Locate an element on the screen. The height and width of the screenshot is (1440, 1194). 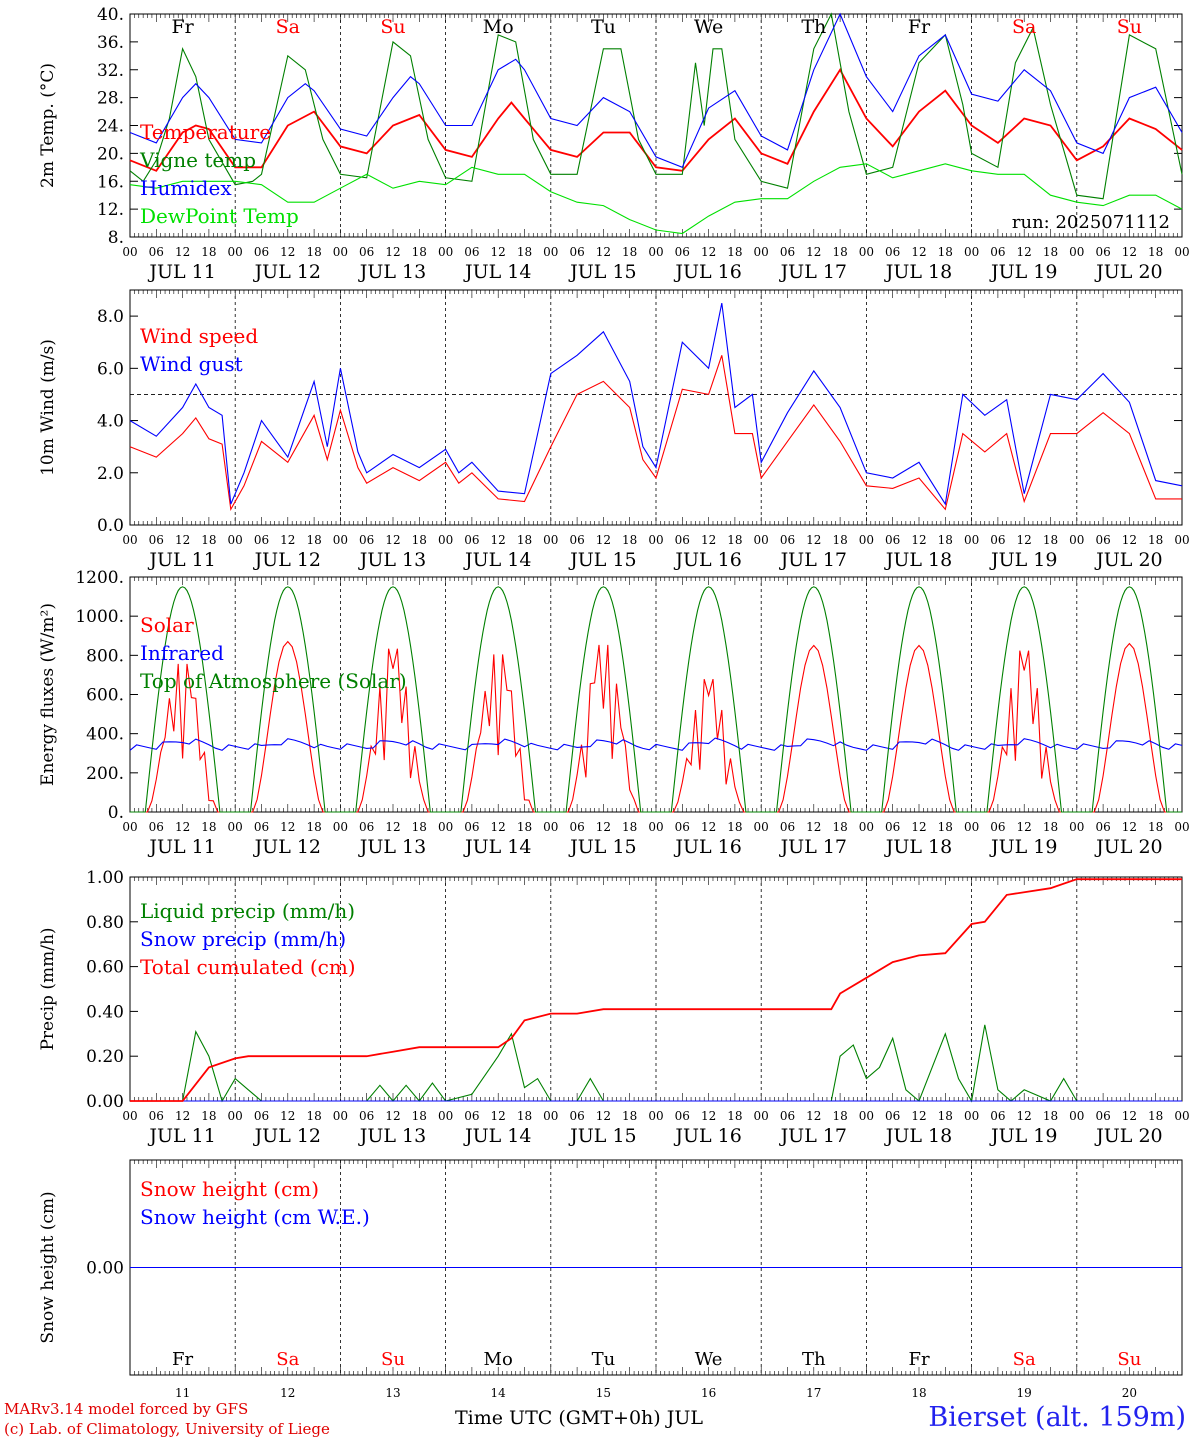
legend-entry: Liquid precip (mm/h) is located at coordinates (247, 911).